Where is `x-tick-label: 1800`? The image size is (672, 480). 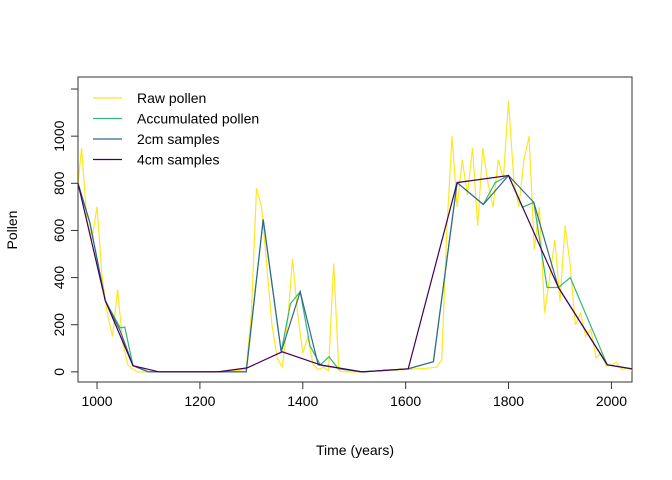 x-tick-label: 1800 is located at coordinates (508, 401).